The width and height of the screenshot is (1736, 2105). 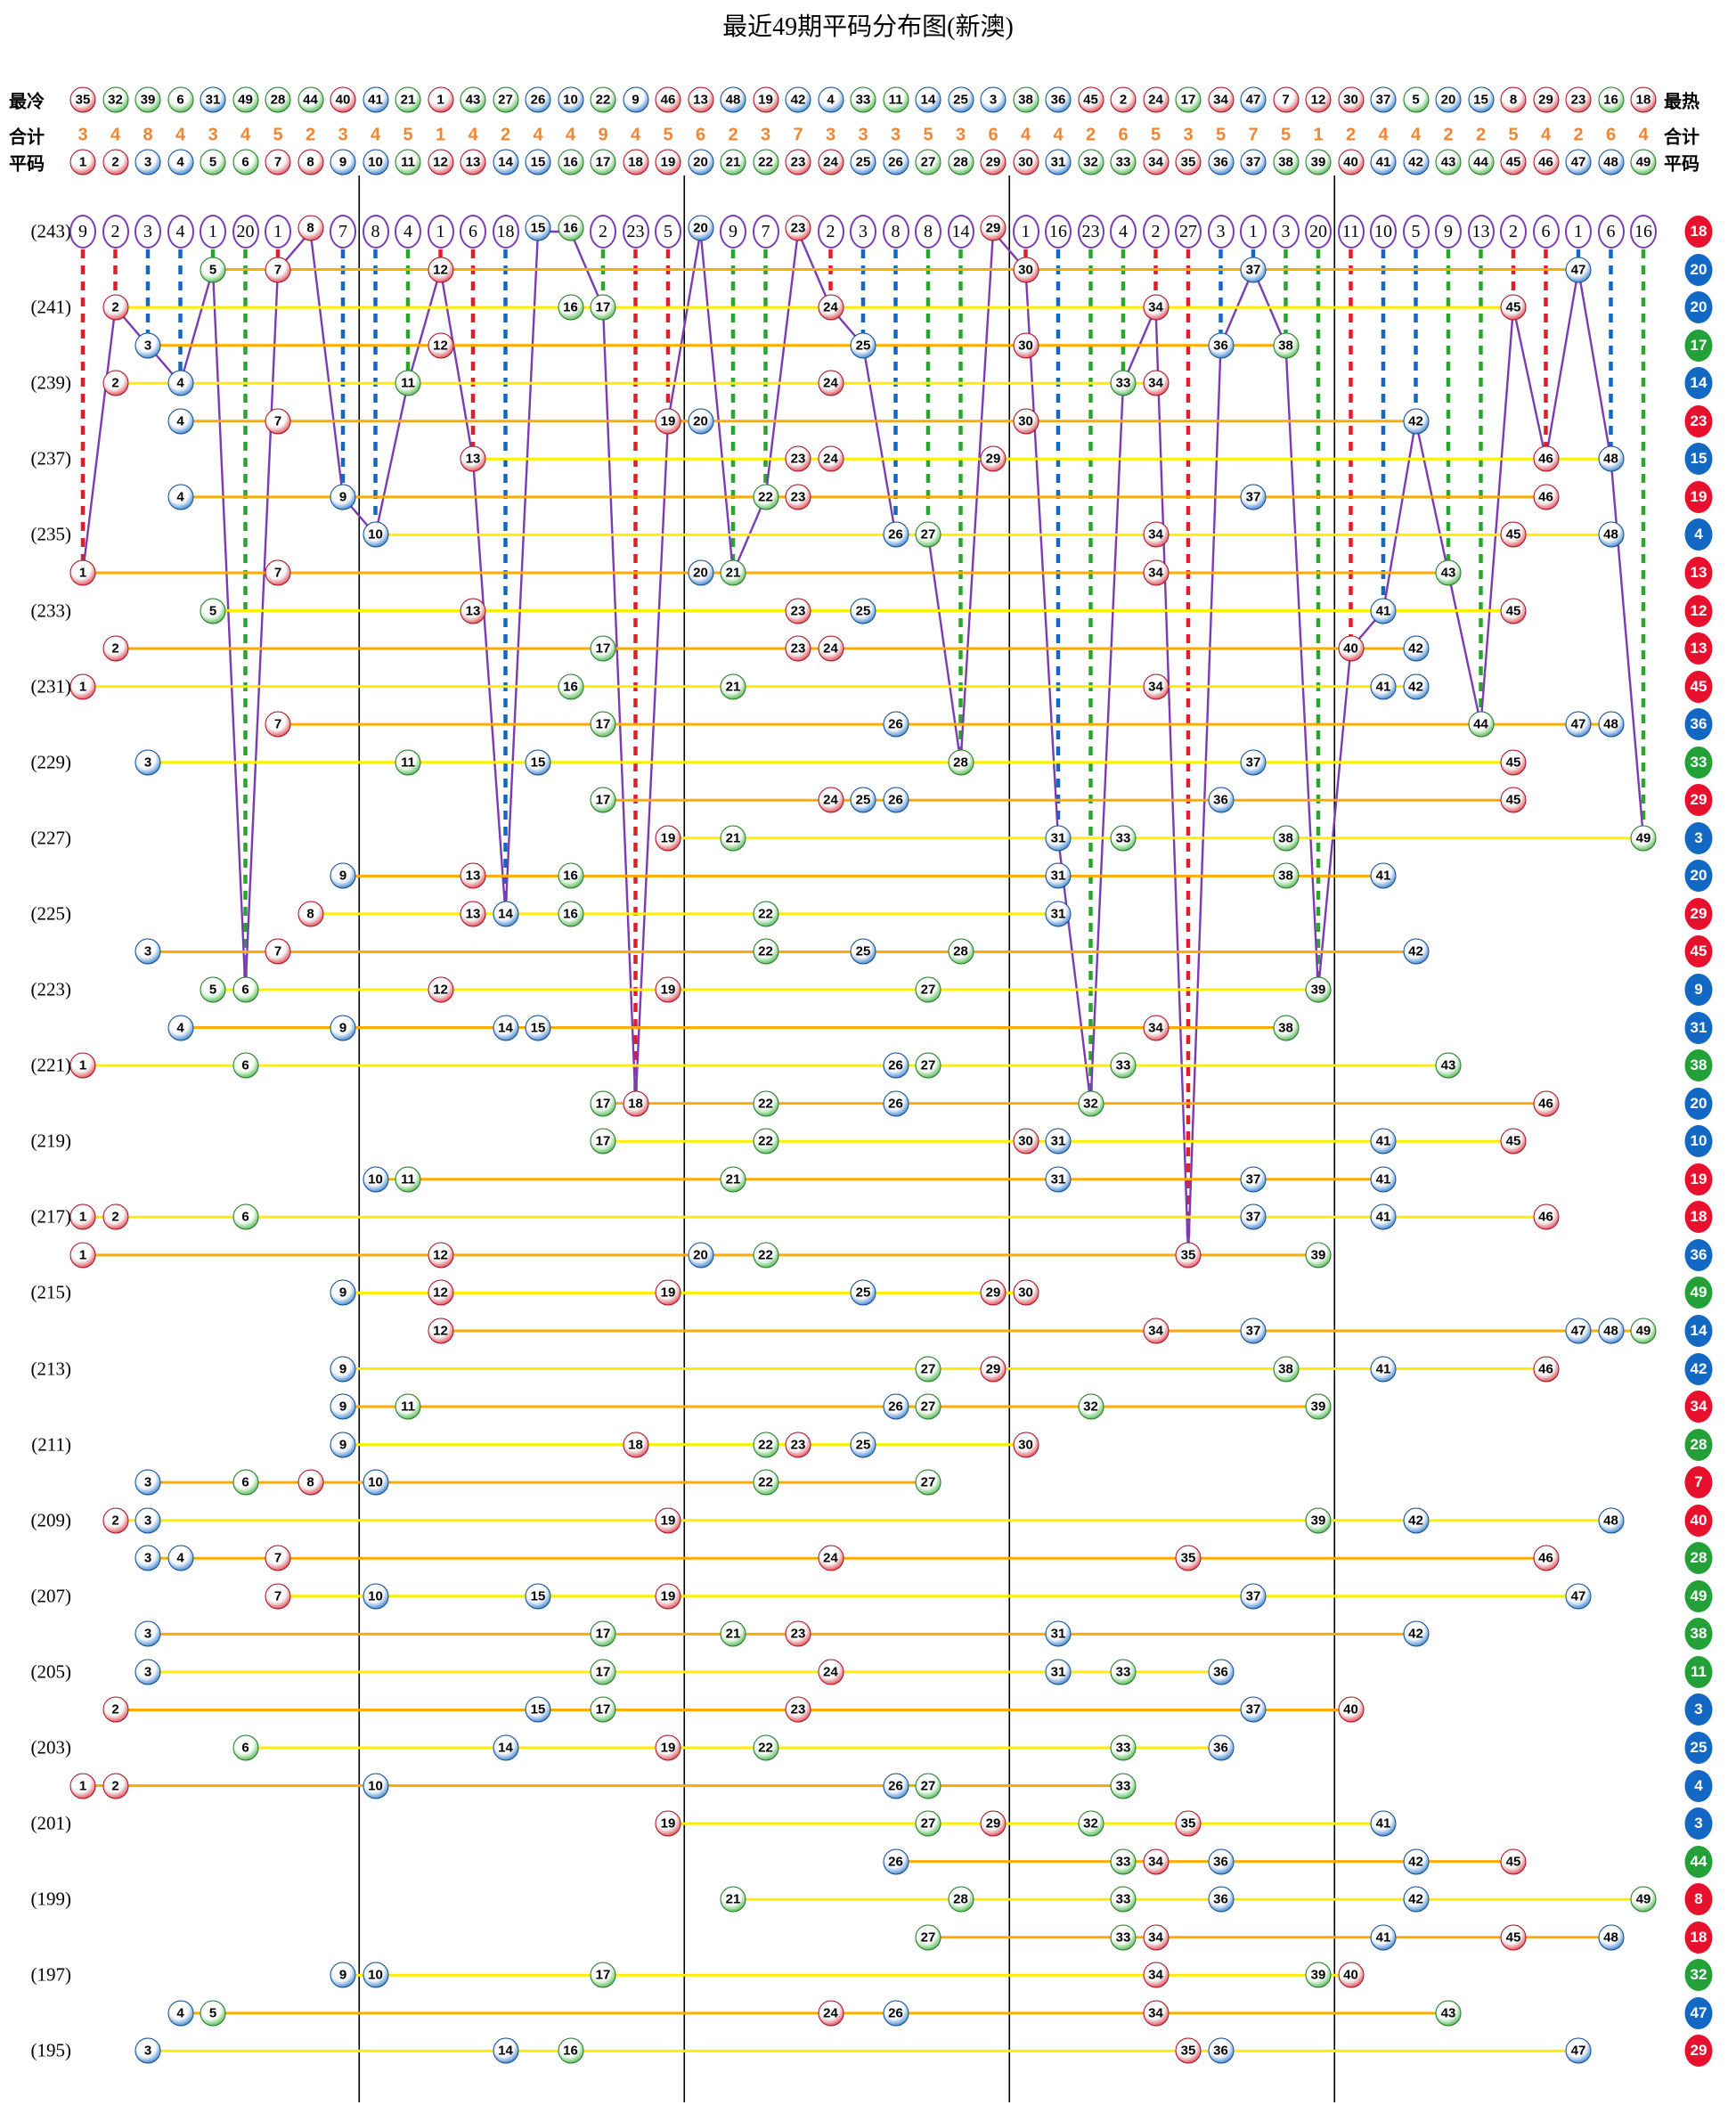 What do you see at coordinates (1416, 99) in the screenshot?
I see `cold-order-ball: 5` at bounding box center [1416, 99].